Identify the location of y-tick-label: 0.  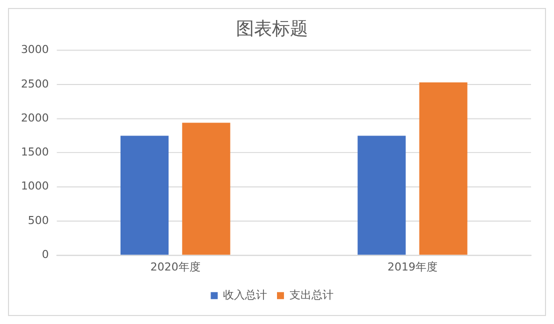
(45, 255).